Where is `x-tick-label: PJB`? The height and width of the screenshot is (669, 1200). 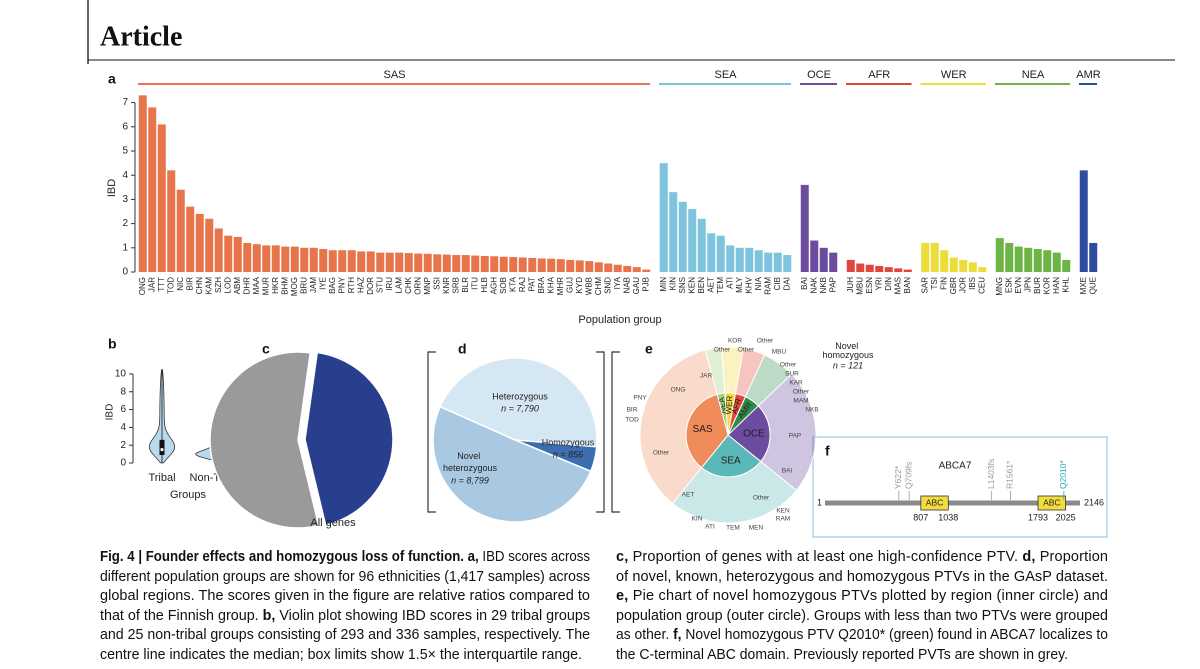
x-tick-label: PJB is located at coordinates (645, 284).